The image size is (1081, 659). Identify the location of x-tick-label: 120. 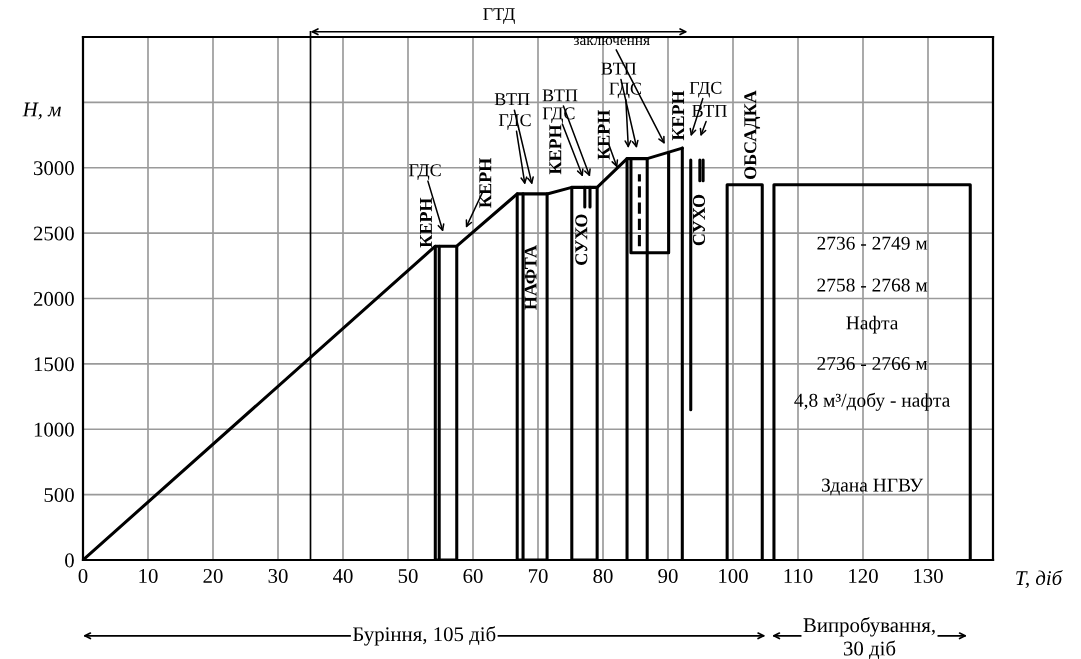
(863, 575).